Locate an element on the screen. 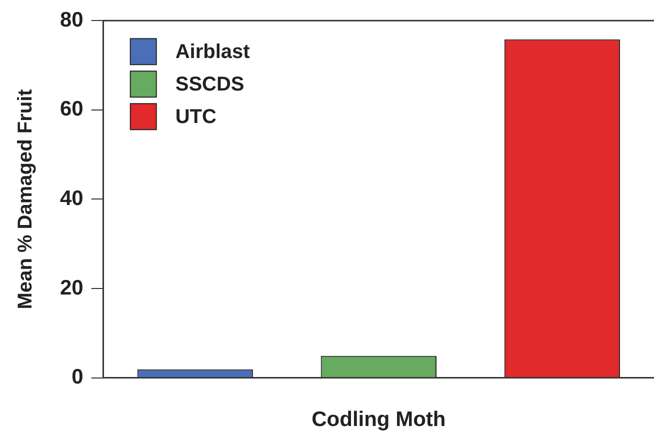  x-axis-title: Codling Moth is located at coordinates (379, 420).